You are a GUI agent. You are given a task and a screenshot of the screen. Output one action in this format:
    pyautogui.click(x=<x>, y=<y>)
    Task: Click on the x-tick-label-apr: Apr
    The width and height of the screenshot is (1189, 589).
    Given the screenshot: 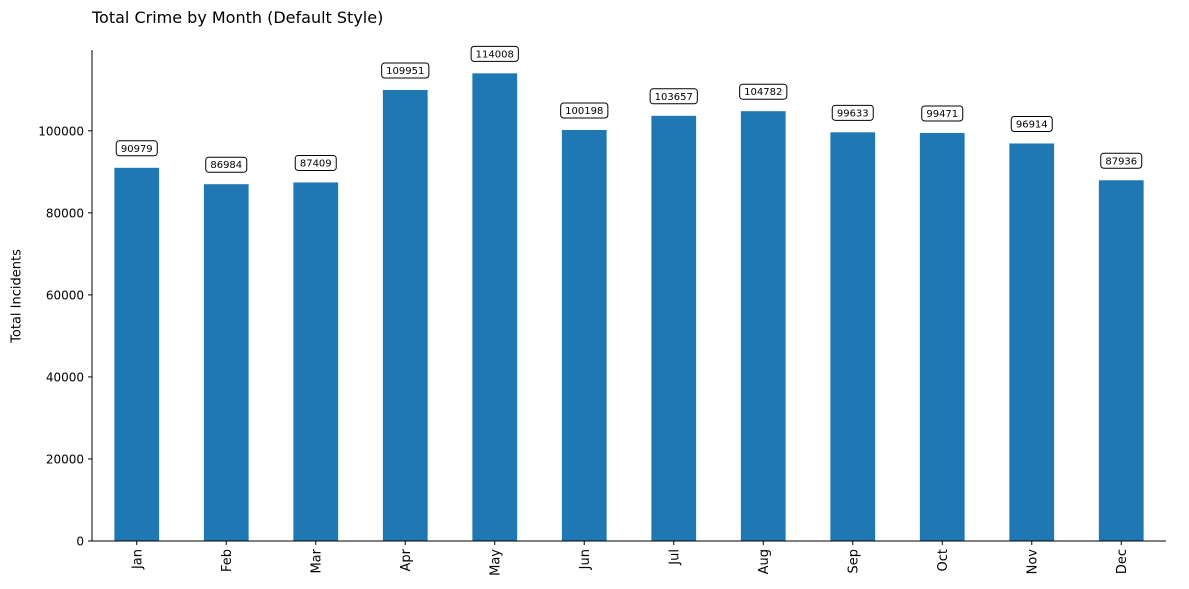 What is the action you would take?
    pyautogui.click(x=406, y=559)
    